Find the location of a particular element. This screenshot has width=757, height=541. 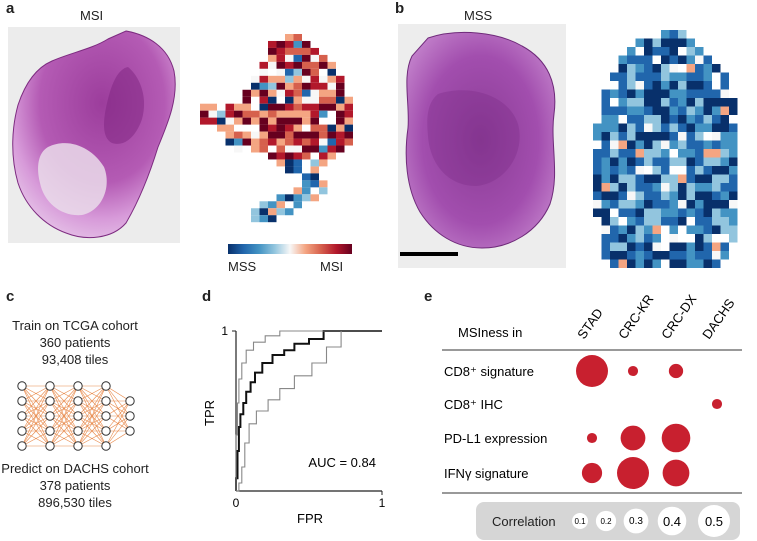

colorbar-right-label: MSI is located at coordinates (332, 266).